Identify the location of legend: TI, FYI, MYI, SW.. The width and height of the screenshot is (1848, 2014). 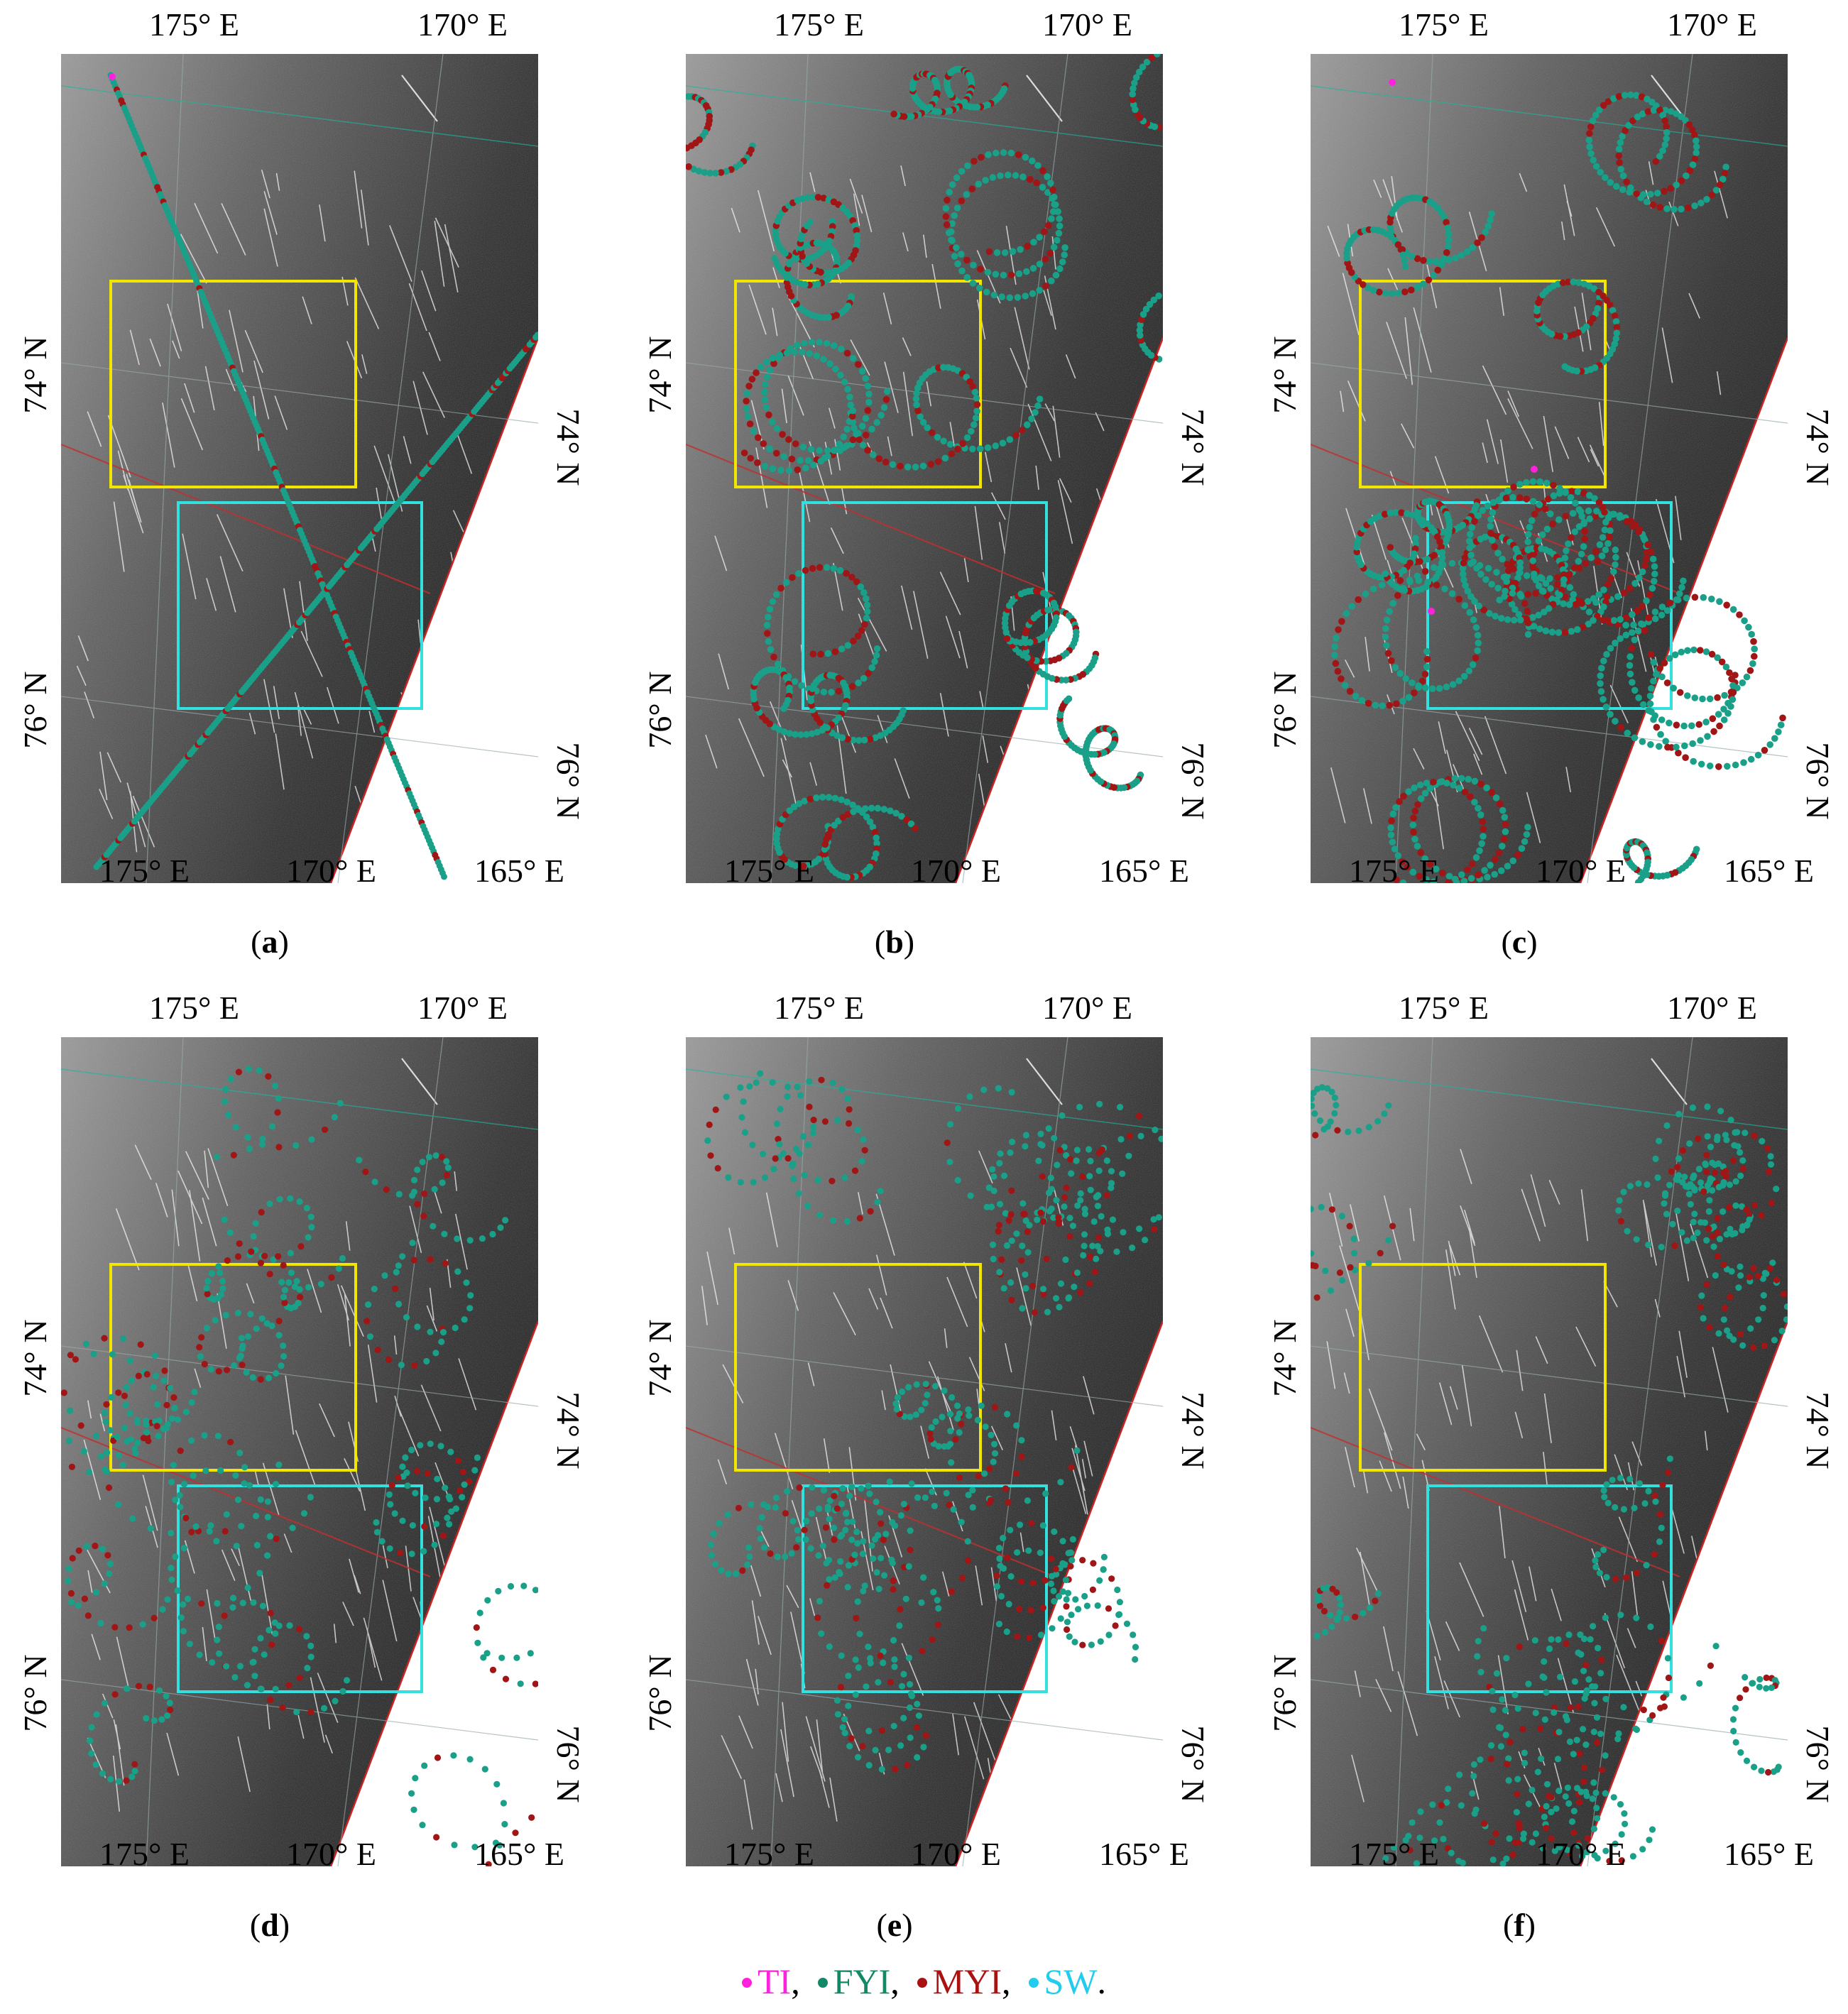
(924, 1981).